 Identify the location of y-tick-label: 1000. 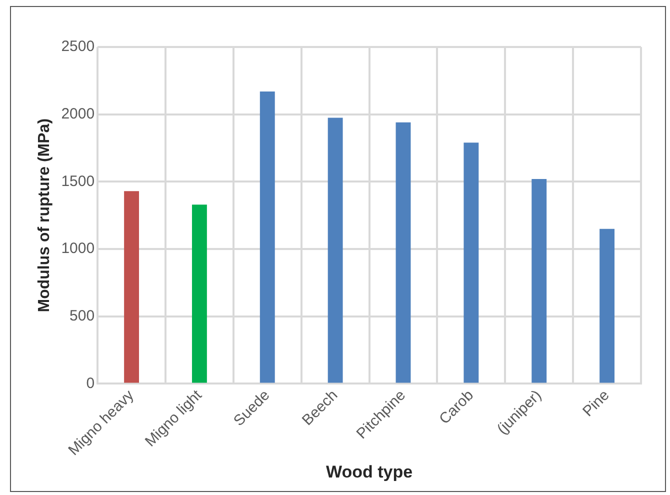
(78, 249).